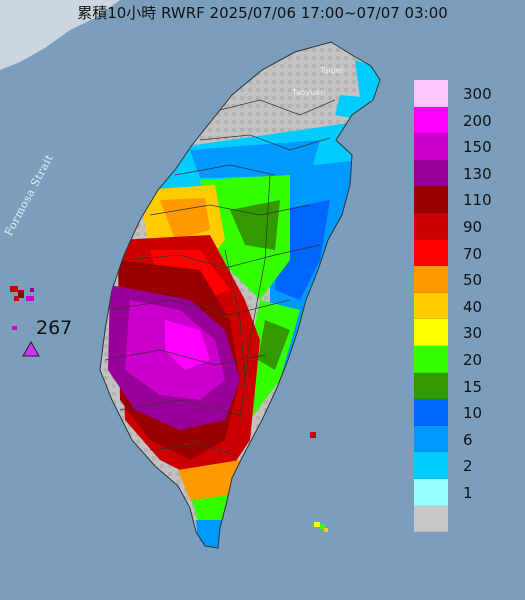 The width and height of the screenshot is (525, 600). I want to click on penghu-islands, so click(22, 308).